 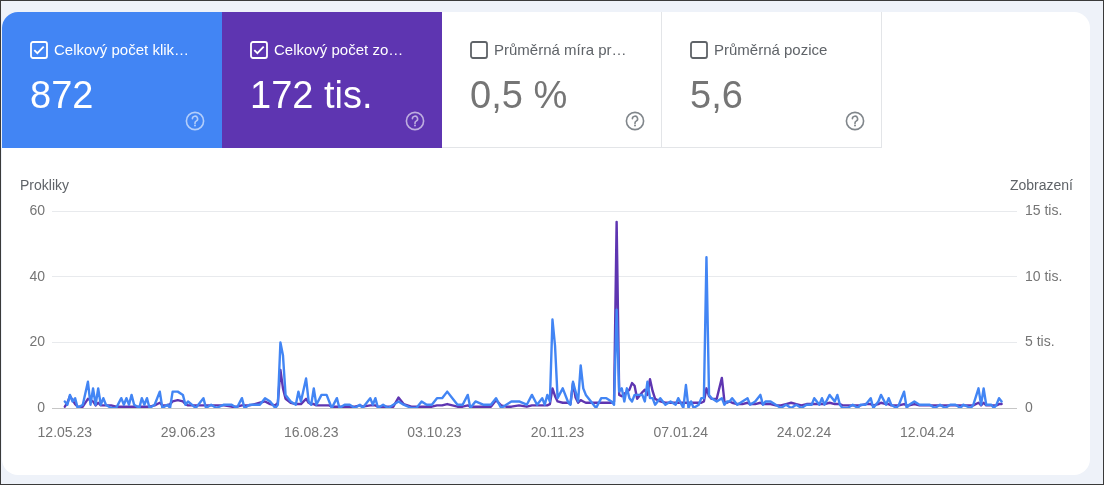 I want to click on y2-tick-label: 5 tis., so click(x=1040, y=341).